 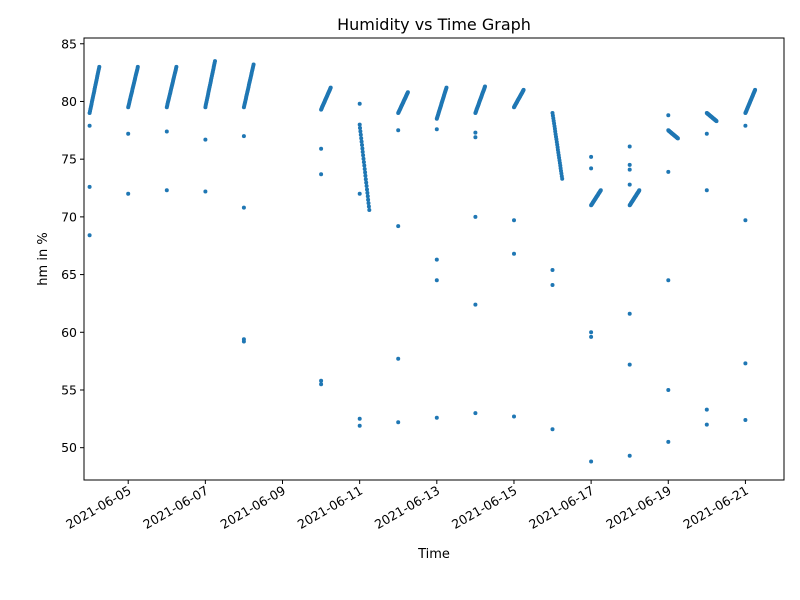 What do you see at coordinates (43, 258) in the screenshot?
I see `y-axis-label: hm in %` at bounding box center [43, 258].